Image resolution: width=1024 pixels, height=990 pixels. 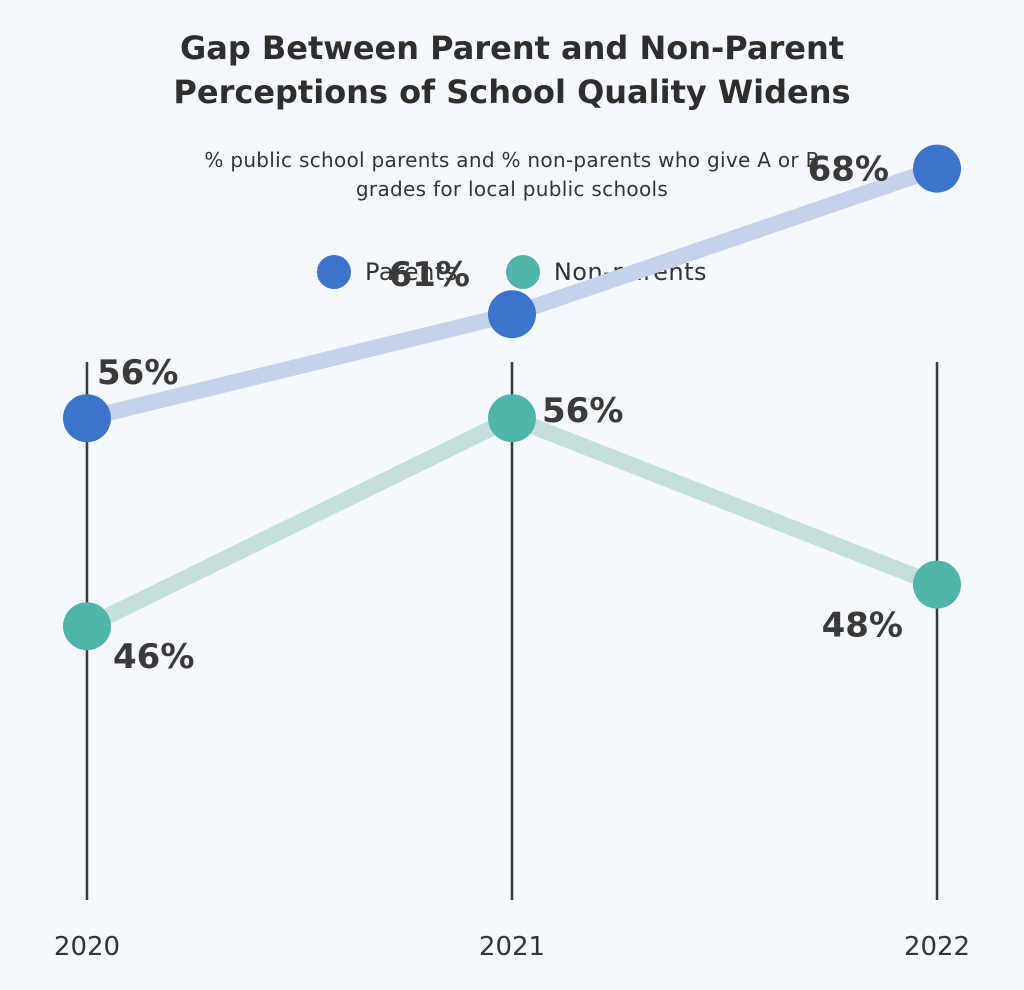 What do you see at coordinates (411, 272) in the screenshot?
I see `legend-label-parents: Parents` at bounding box center [411, 272].